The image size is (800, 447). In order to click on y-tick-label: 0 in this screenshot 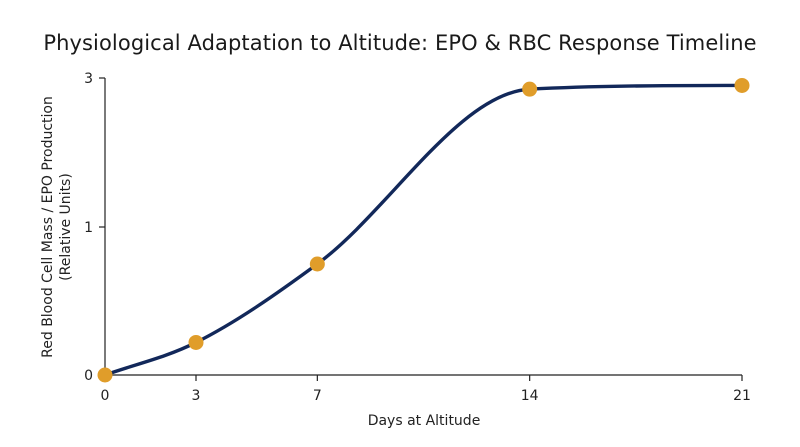, I will do `click(88, 376)`.